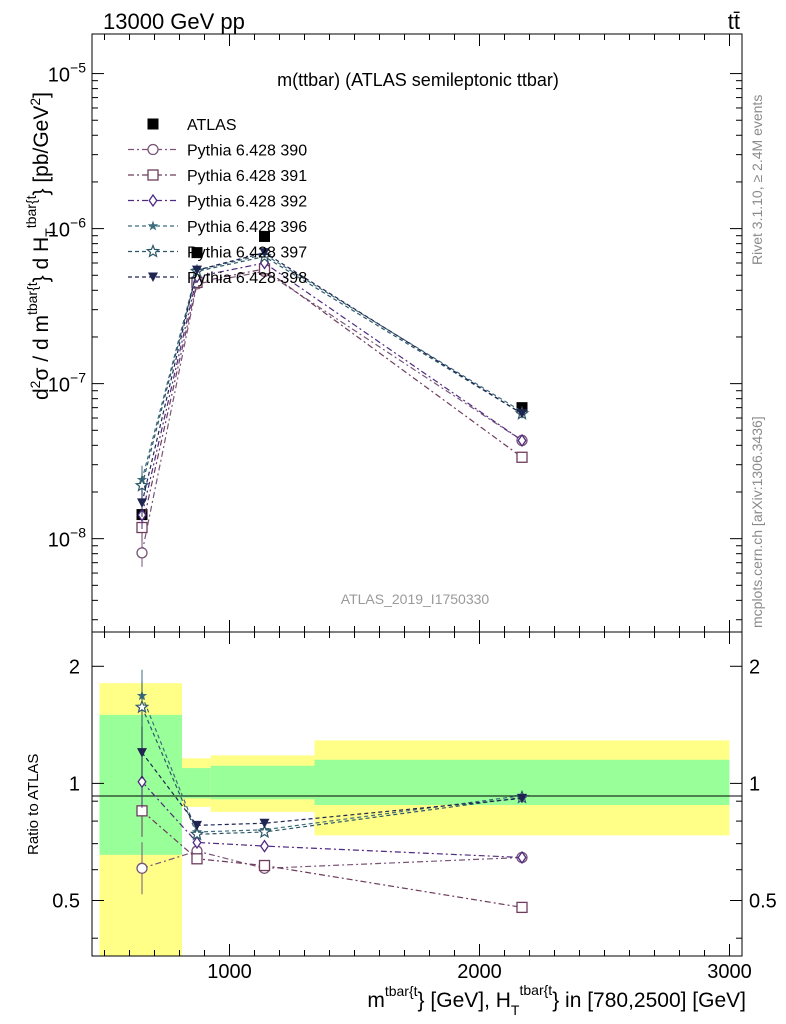 This screenshot has height=1024, width=786. What do you see at coordinates (479, 972) in the screenshot?
I see `ratio-x-tick-label: 2000` at bounding box center [479, 972].